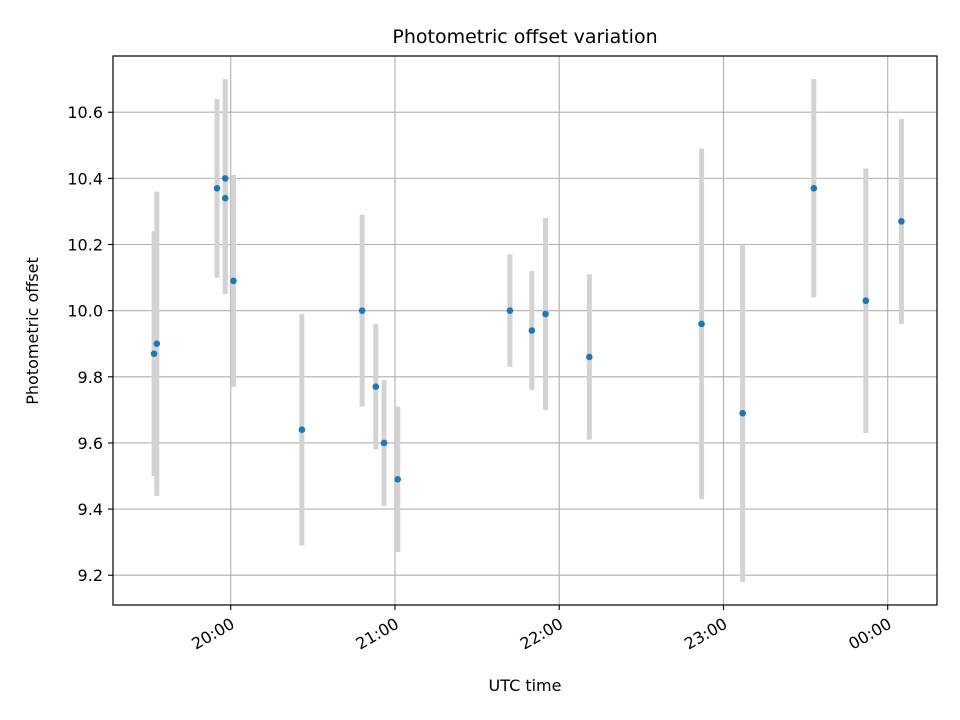 The width and height of the screenshot is (960, 720). What do you see at coordinates (85, 112) in the screenshot?
I see `y-tick-label: 10.6` at bounding box center [85, 112].